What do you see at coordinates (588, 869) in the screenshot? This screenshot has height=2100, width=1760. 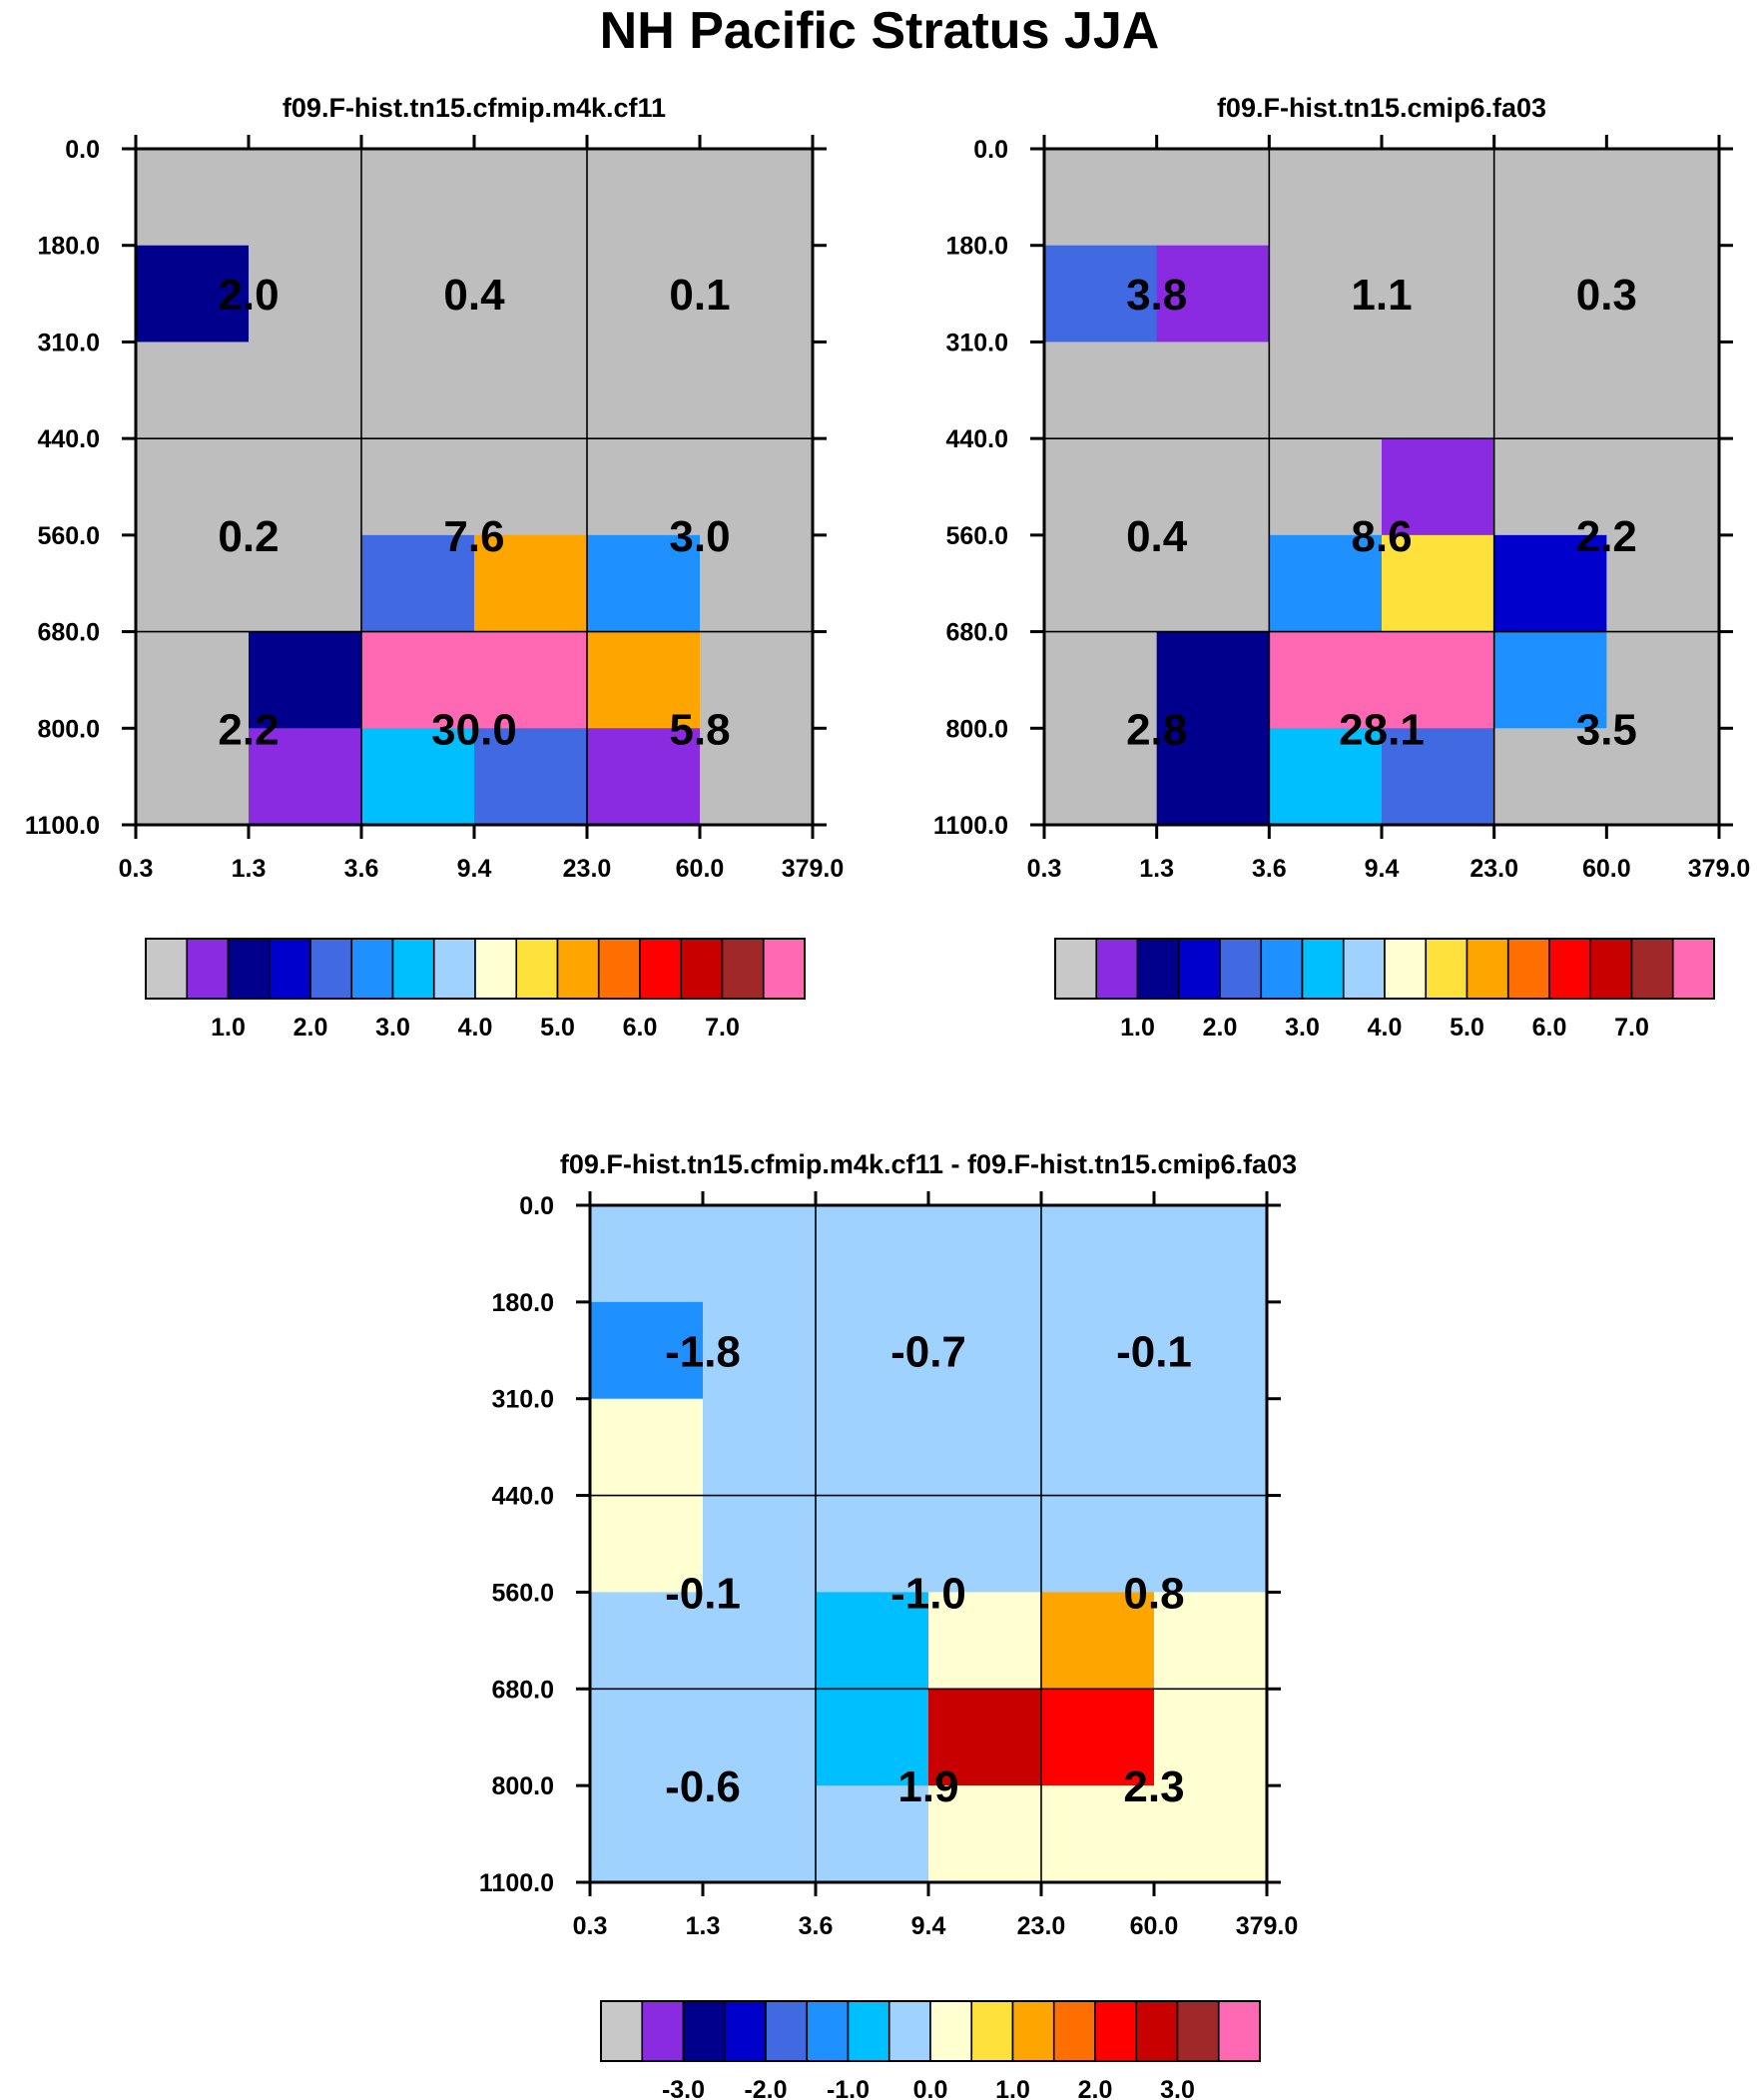 I see `x-tick-label: 23.0` at bounding box center [588, 869].